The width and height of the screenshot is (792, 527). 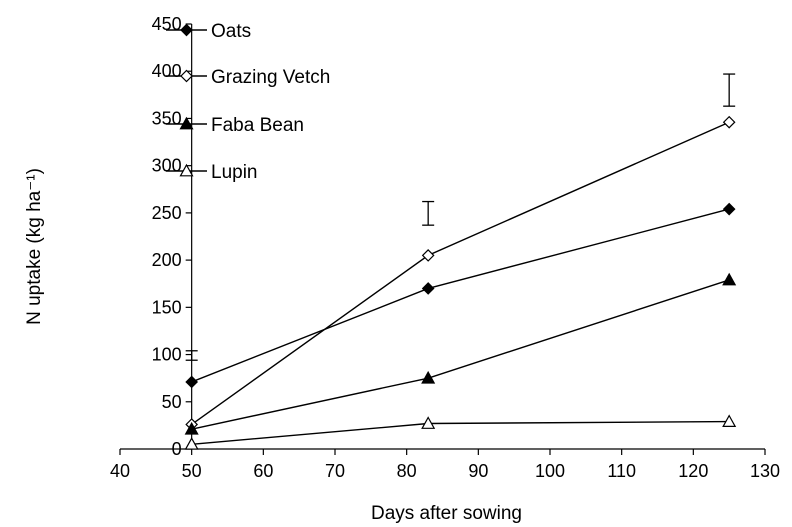 I want to click on series-line-lupin, so click(x=460, y=432).